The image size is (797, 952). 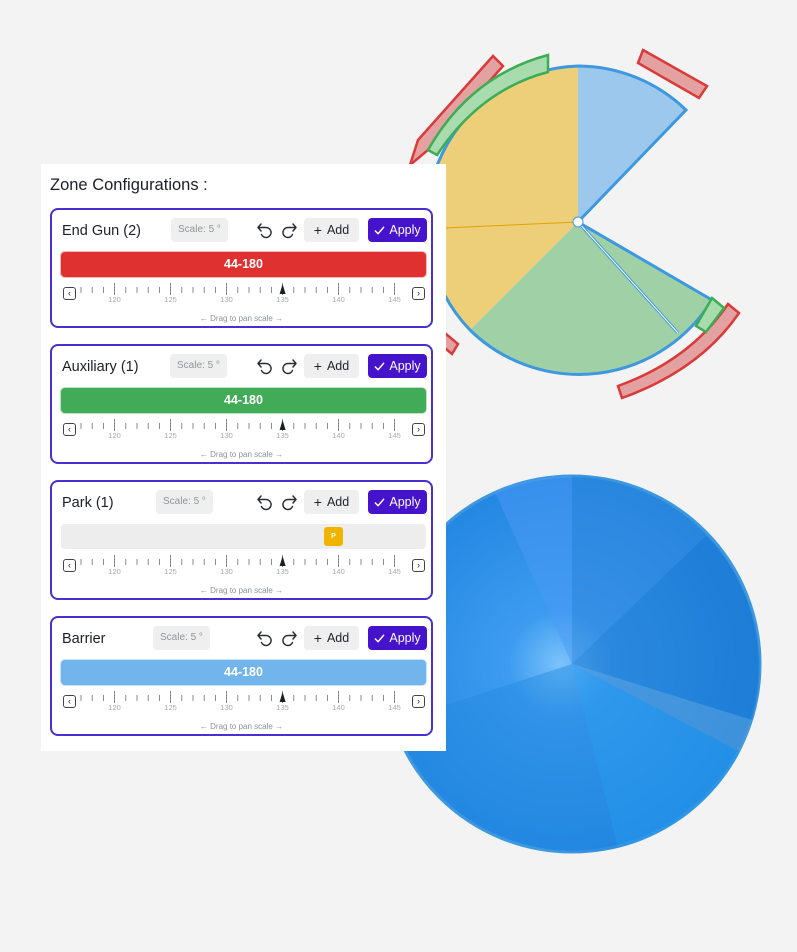 What do you see at coordinates (632, 144) in the screenshot?
I see `pie-sector-light-blue` at bounding box center [632, 144].